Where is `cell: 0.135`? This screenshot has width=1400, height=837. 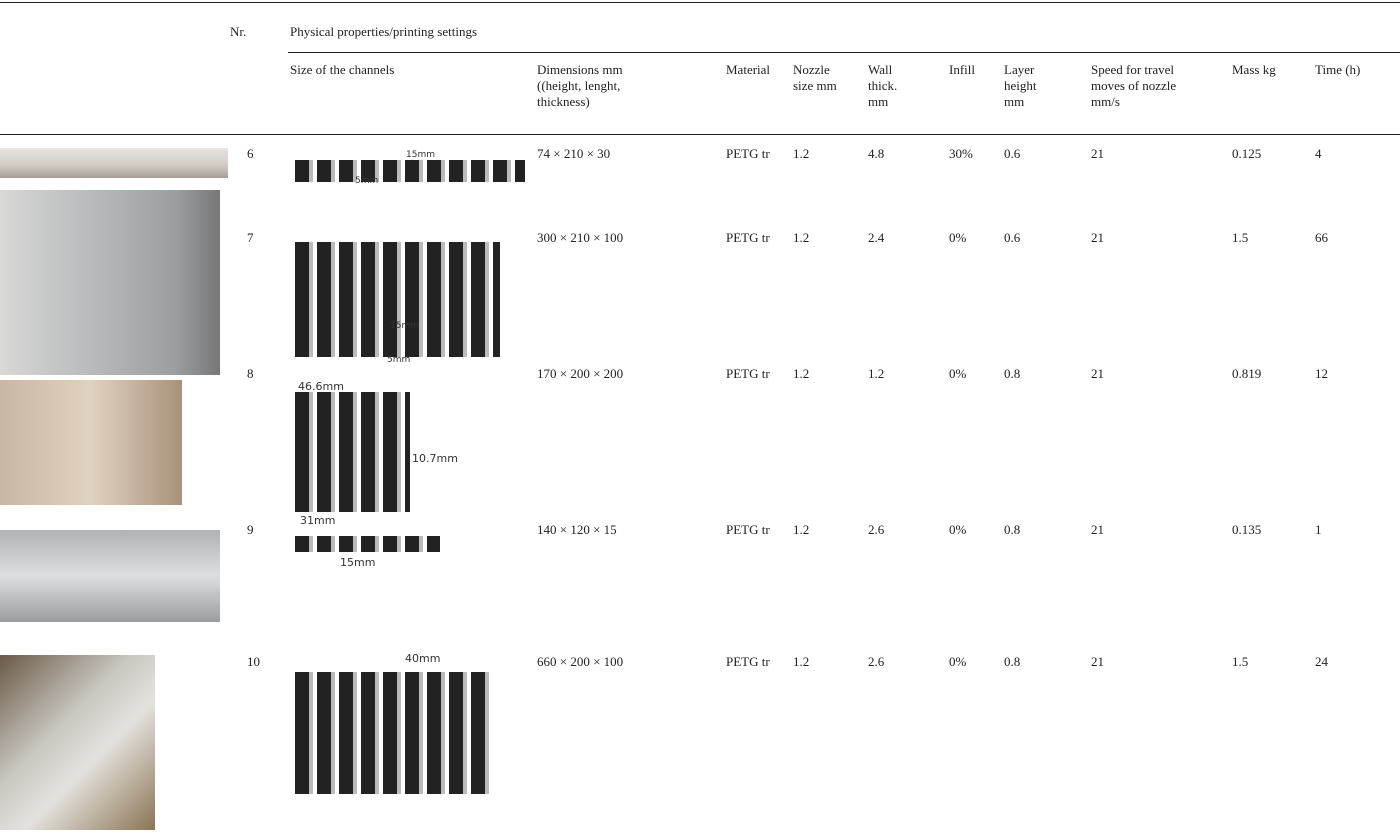 cell: 0.135 is located at coordinates (1247, 529).